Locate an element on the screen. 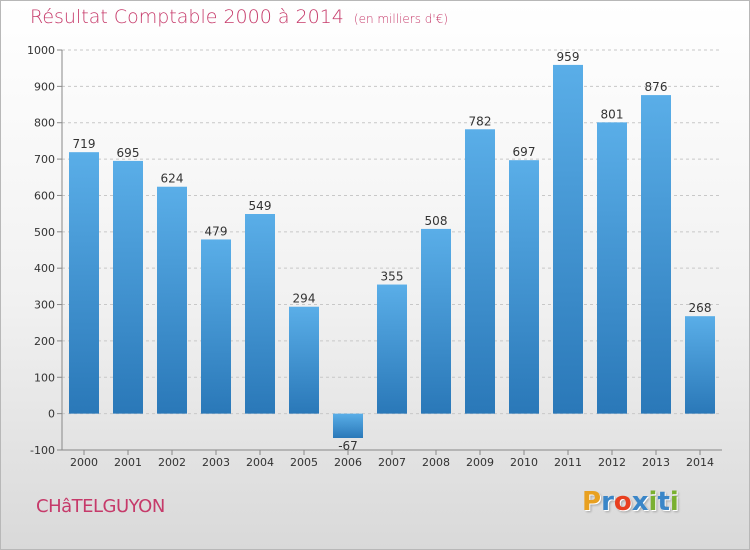  unit-note: (en milliers d'€) is located at coordinates (401, 19).